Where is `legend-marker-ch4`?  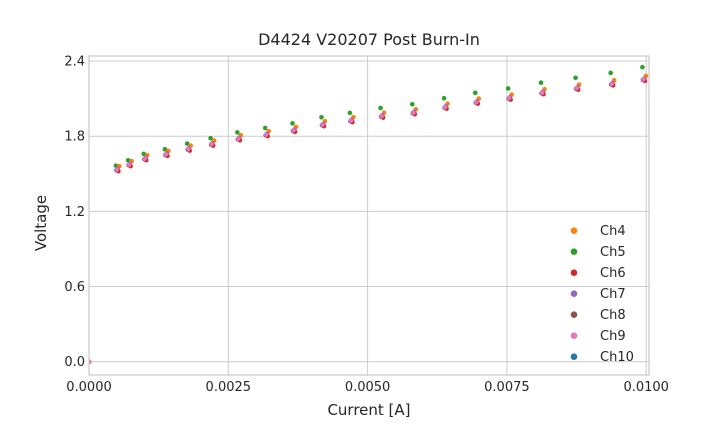
legend-marker-ch4 is located at coordinates (574, 230).